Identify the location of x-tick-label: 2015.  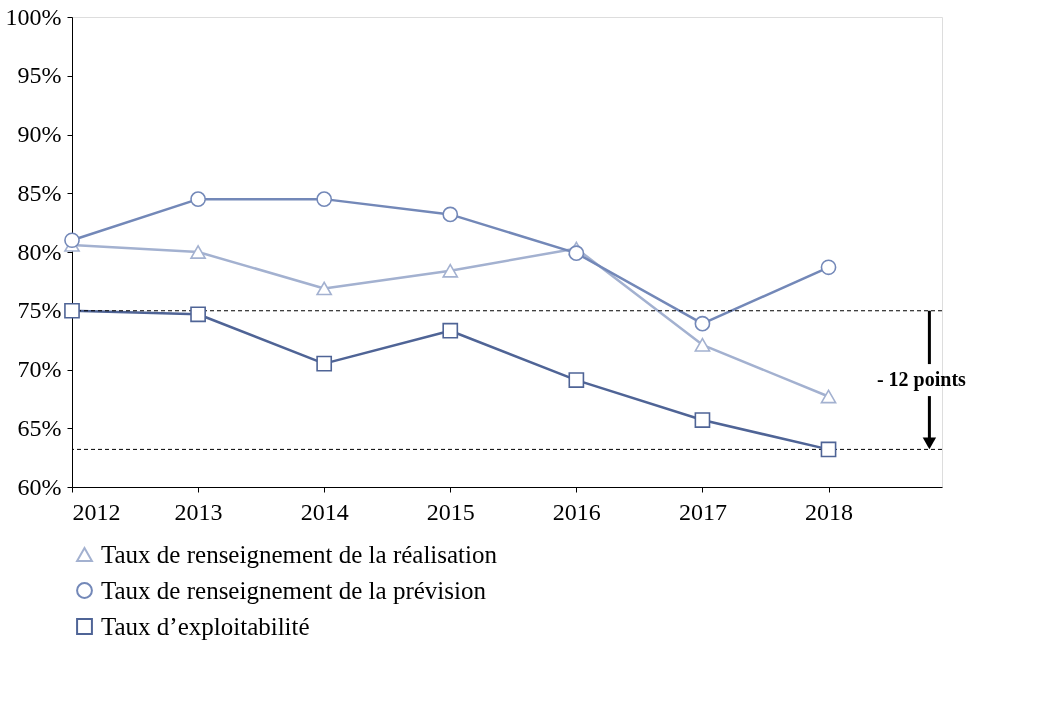
(450, 511).